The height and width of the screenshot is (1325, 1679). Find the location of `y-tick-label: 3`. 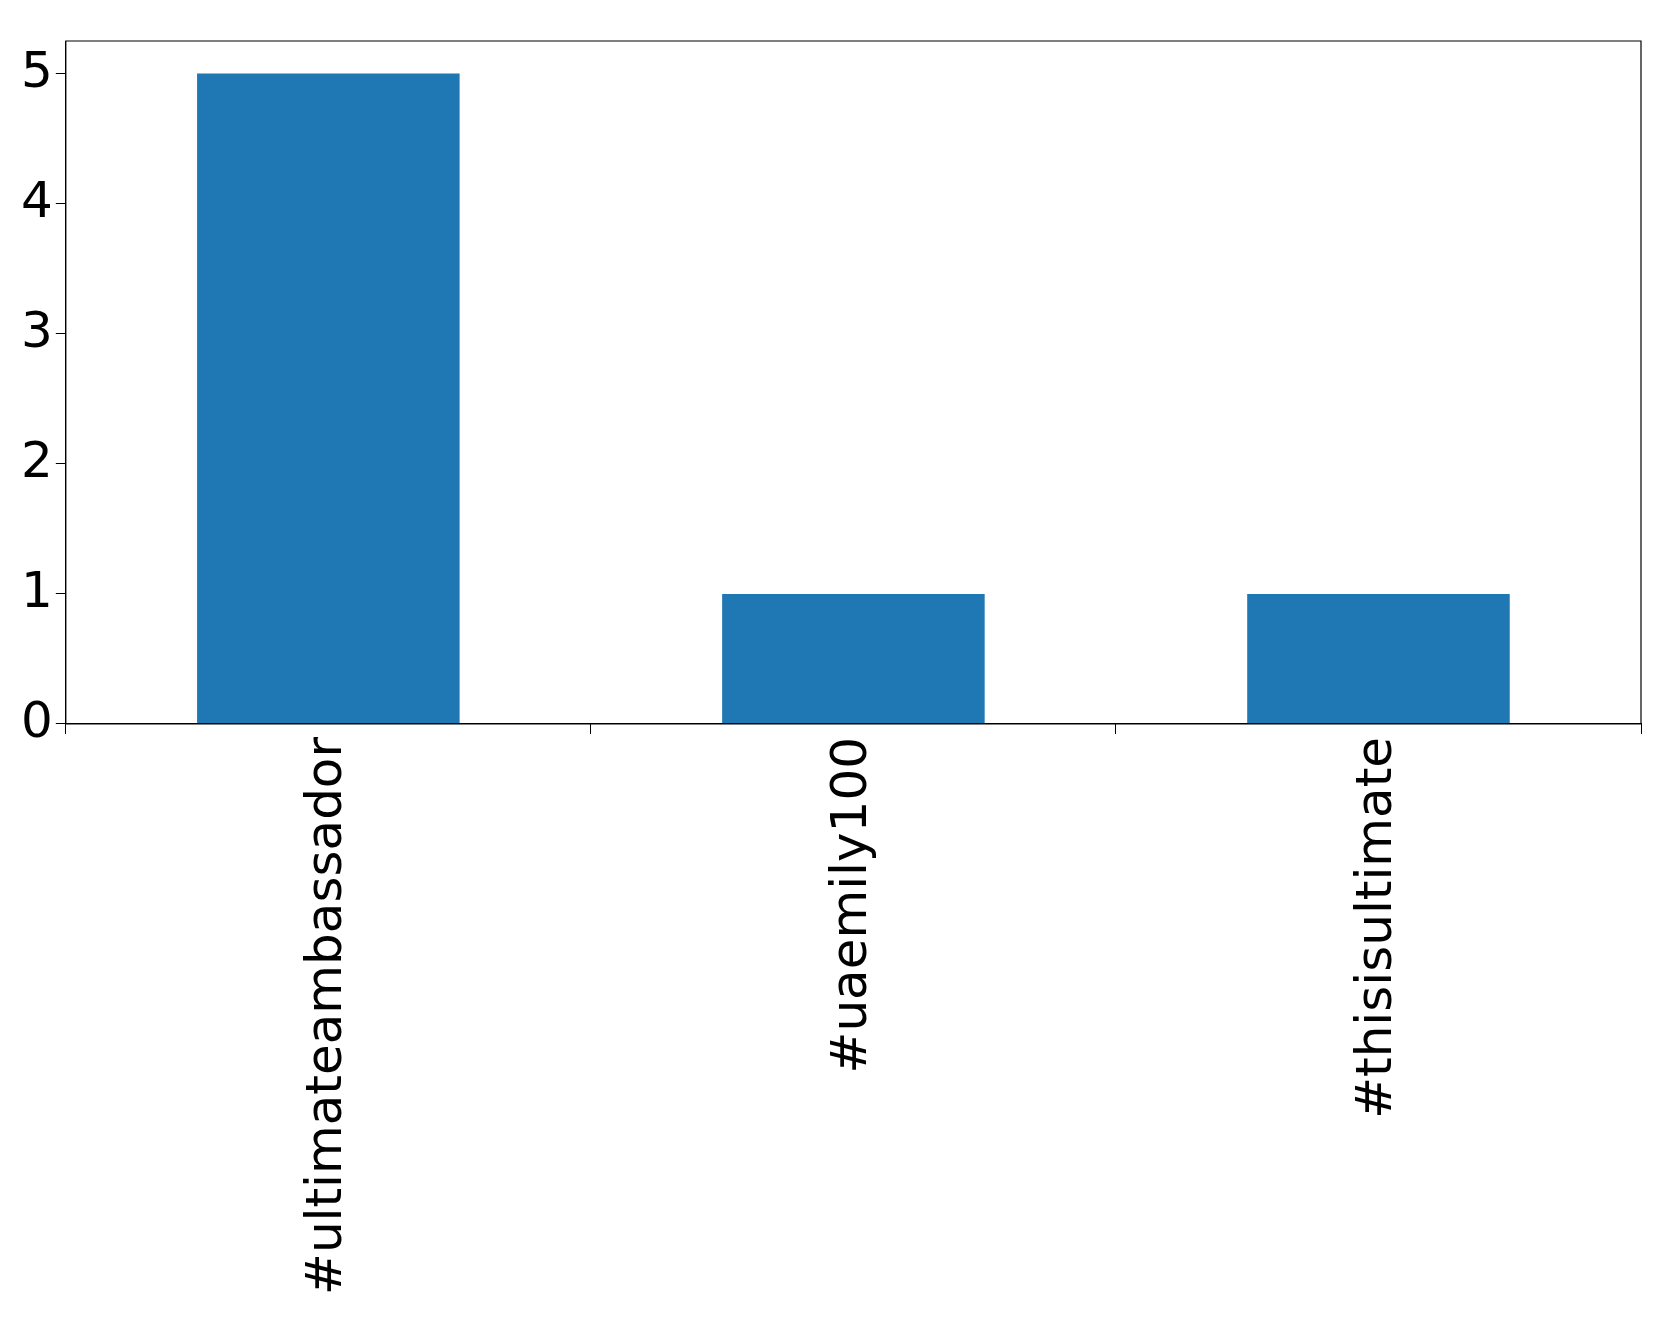

y-tick-label: 3 is located at coordinates (37, 329).